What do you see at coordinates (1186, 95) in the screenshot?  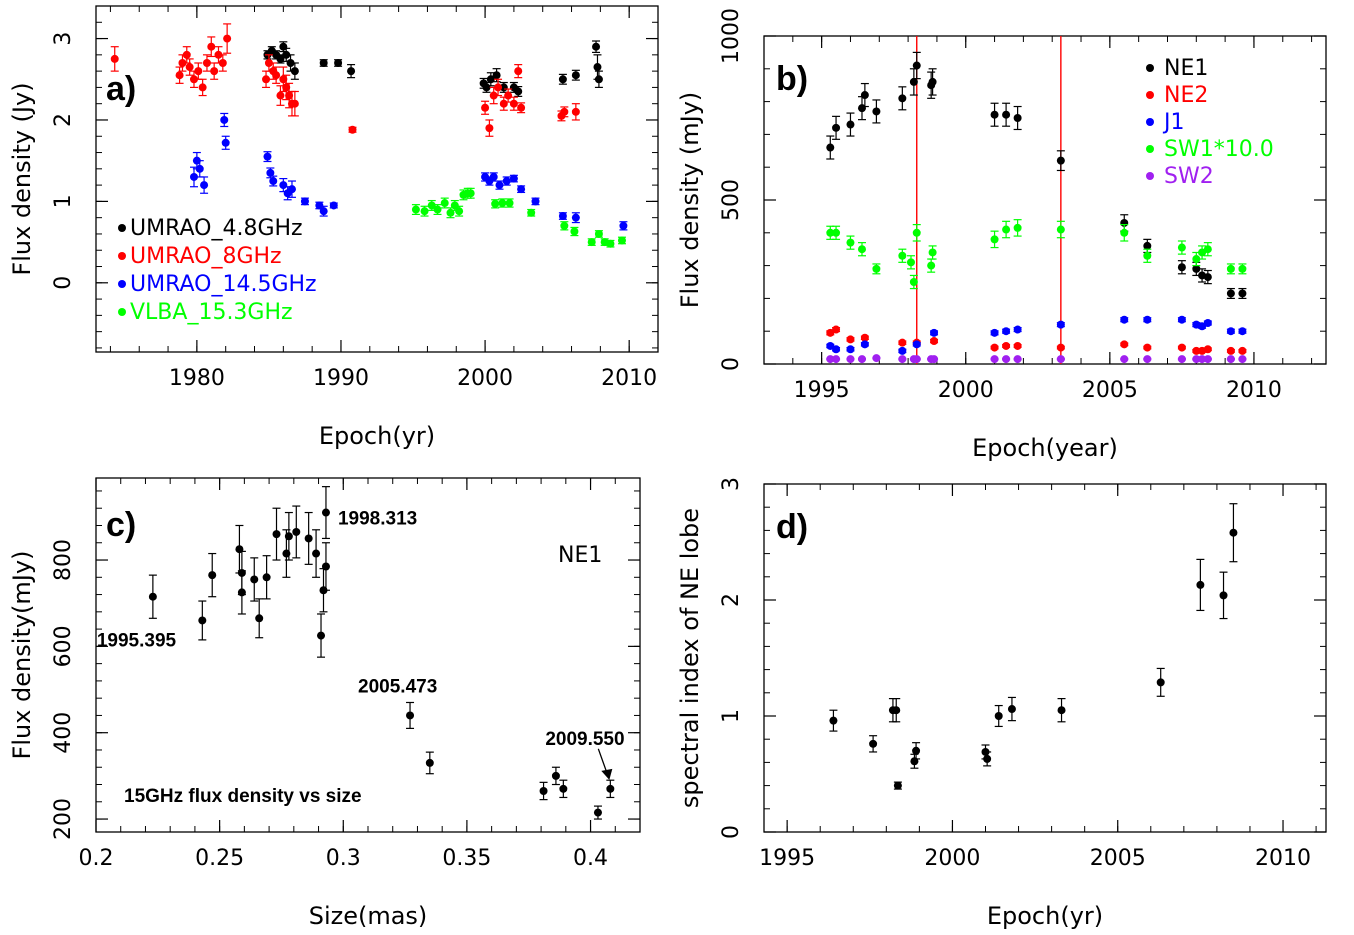 I see `legend-label: NE2` at bounding box center [1186, 95].